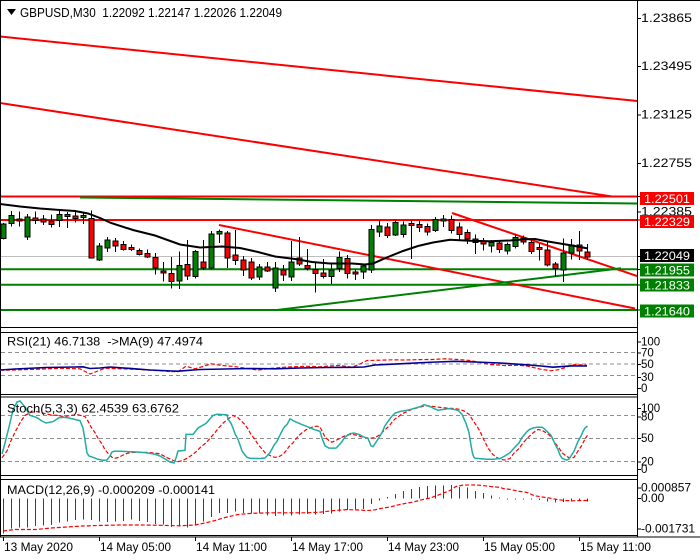 This screenshot has width=700, height=560. I want to click on svg-text: 14 May 11:00, so click(231, 547).